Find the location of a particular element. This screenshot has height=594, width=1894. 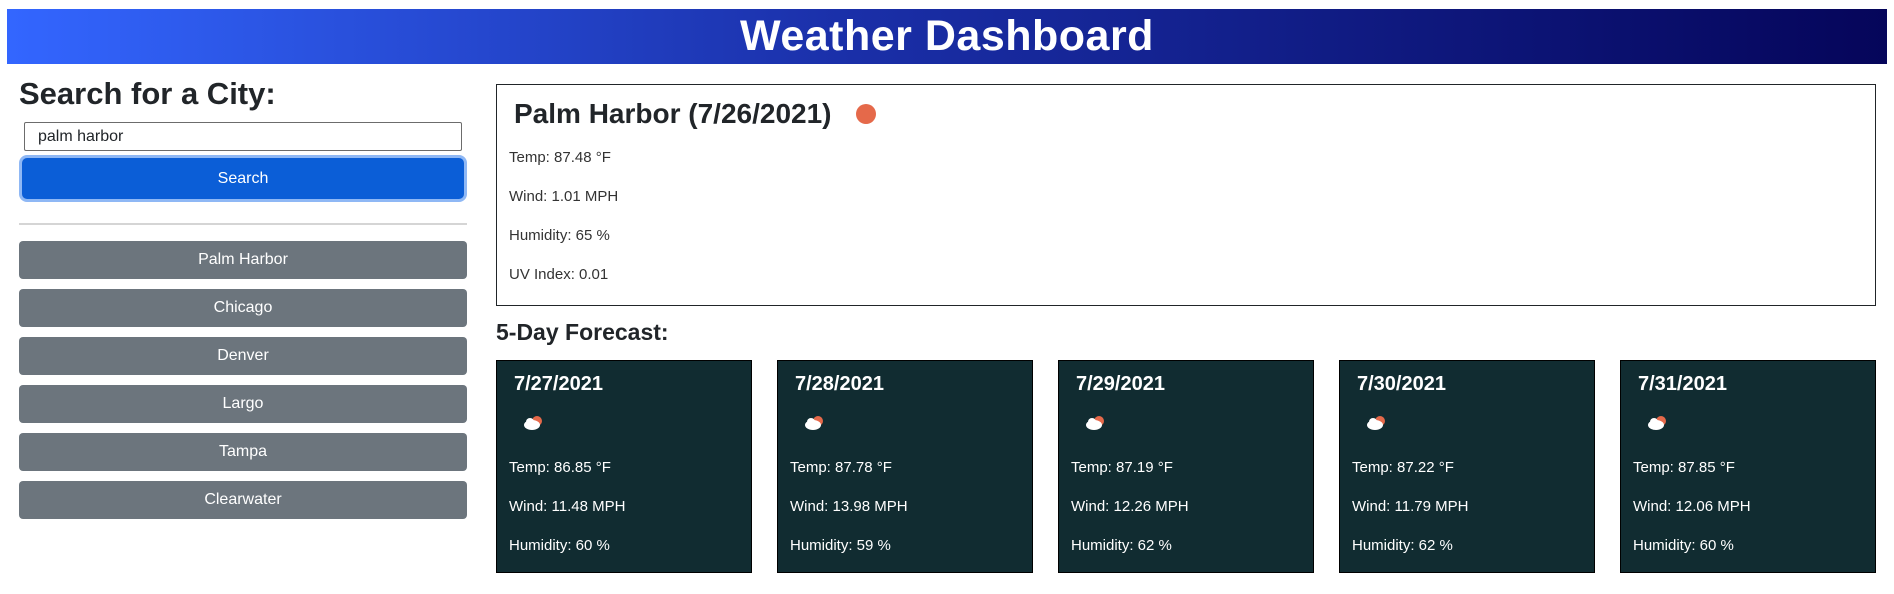

current-weather-title: Palm Harbor (7/26/2021) is located at coordinates (695, 114).